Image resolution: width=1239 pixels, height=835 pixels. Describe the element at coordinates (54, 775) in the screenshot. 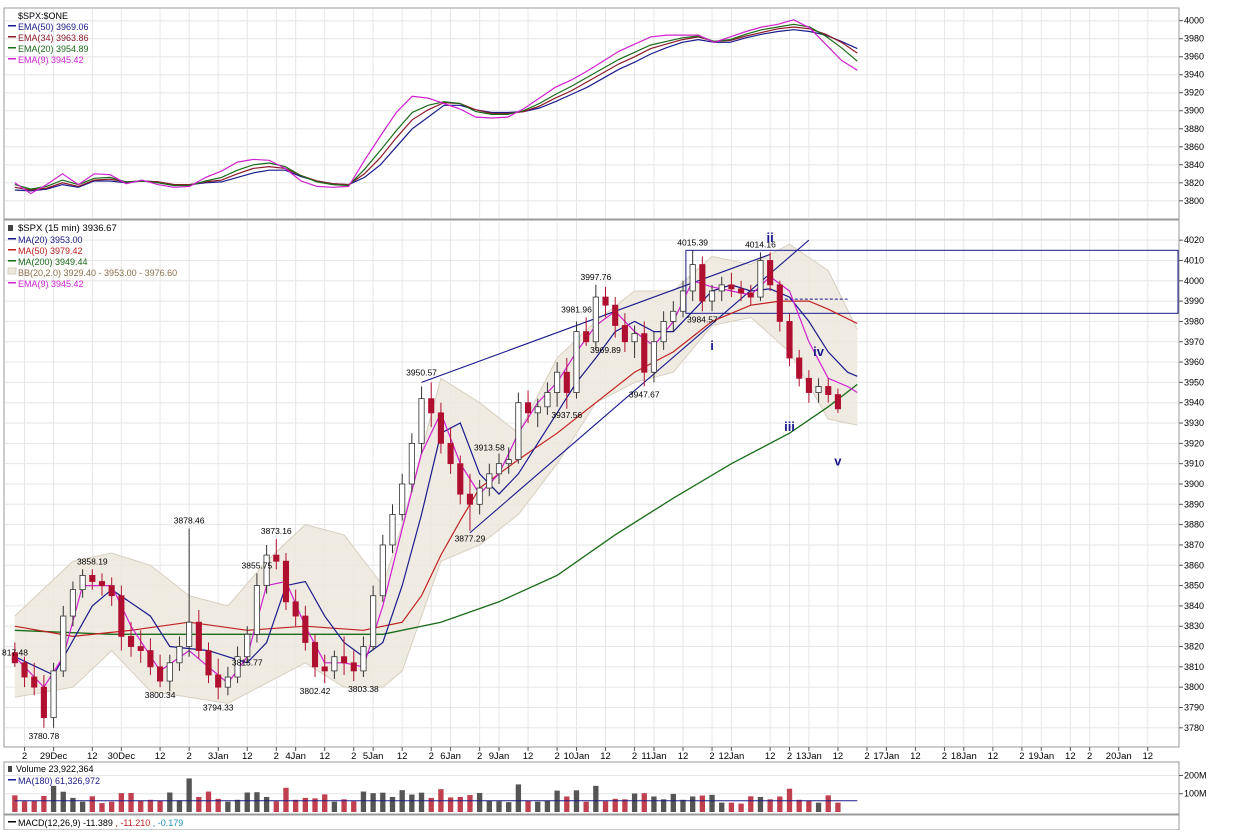

I see `volume-legend: Volume 23,922,364 MA(180) 61,326,972` at that location.